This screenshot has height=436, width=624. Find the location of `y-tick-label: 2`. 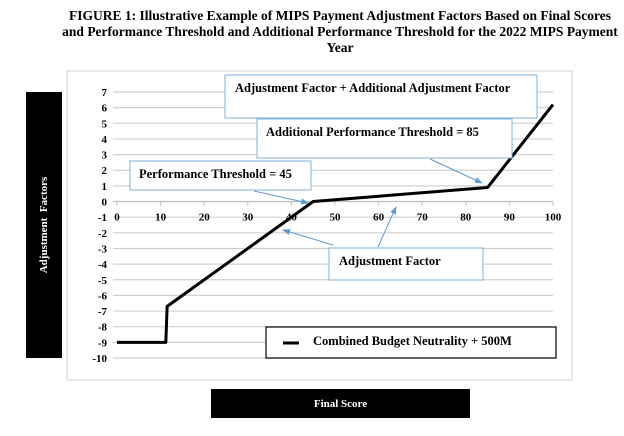

y-tick-label: 2 is located at coordinates (105, 171).